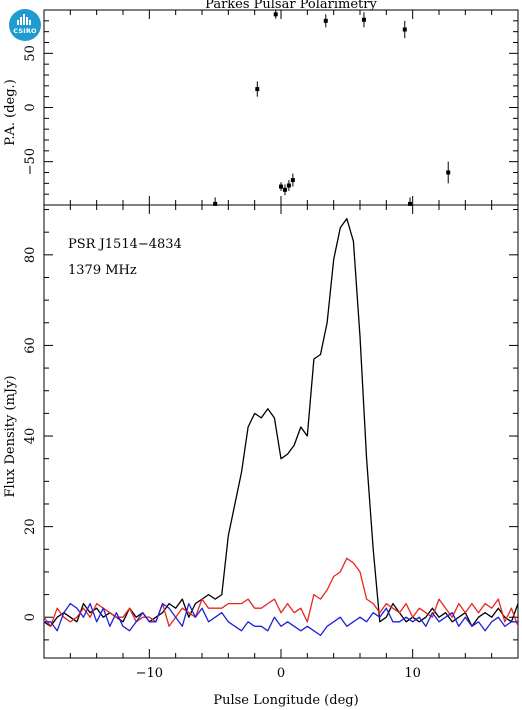  Describe the element at coordinates (281, 592) in the screenshot. I see `linear-polarization-line` at that location.